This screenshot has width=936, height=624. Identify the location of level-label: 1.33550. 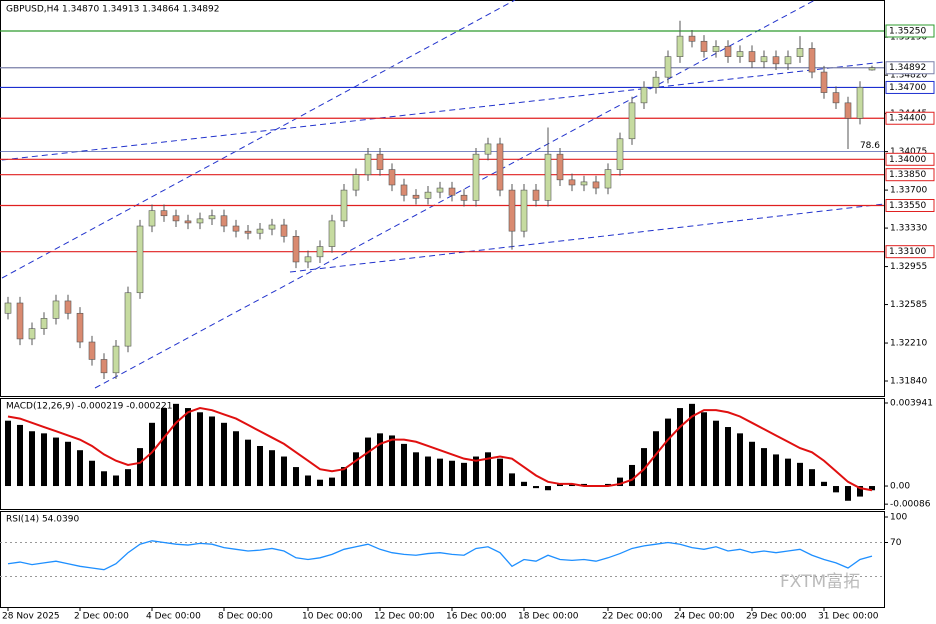
(907, 206).